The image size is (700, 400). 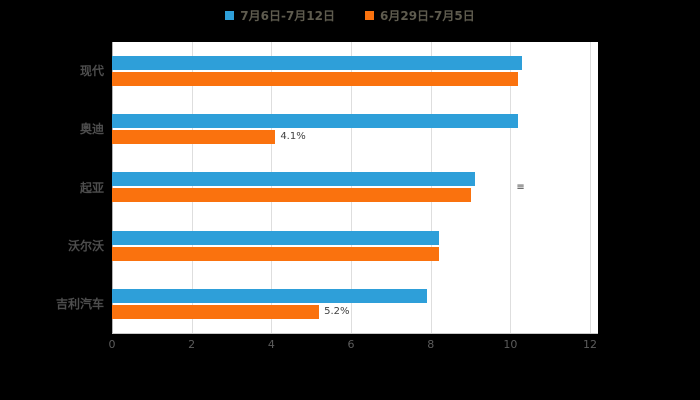 I want to click on legend-label-blue: 7月6日-7月12日, so click(x=287, y=16).